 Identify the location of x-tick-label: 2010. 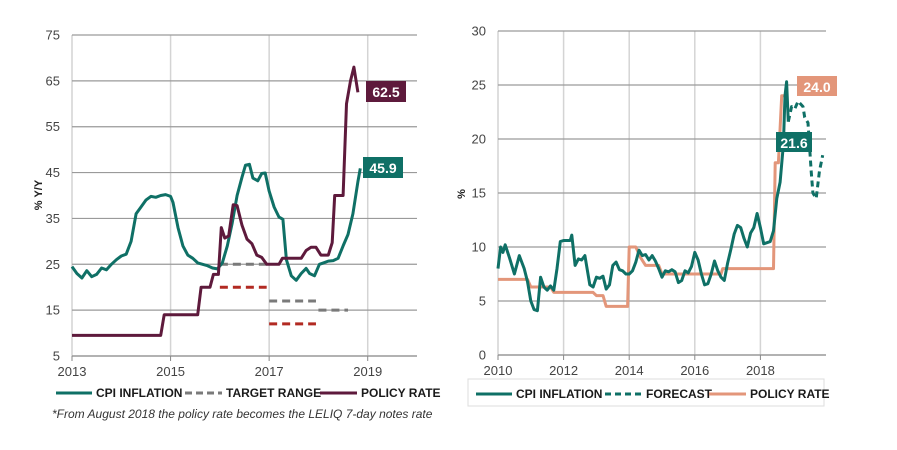
(498, 370).